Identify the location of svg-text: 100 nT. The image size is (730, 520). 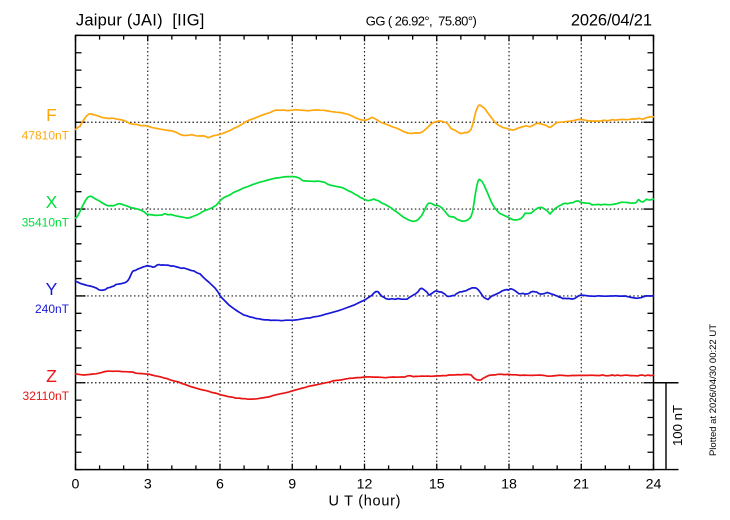
(677, 425).